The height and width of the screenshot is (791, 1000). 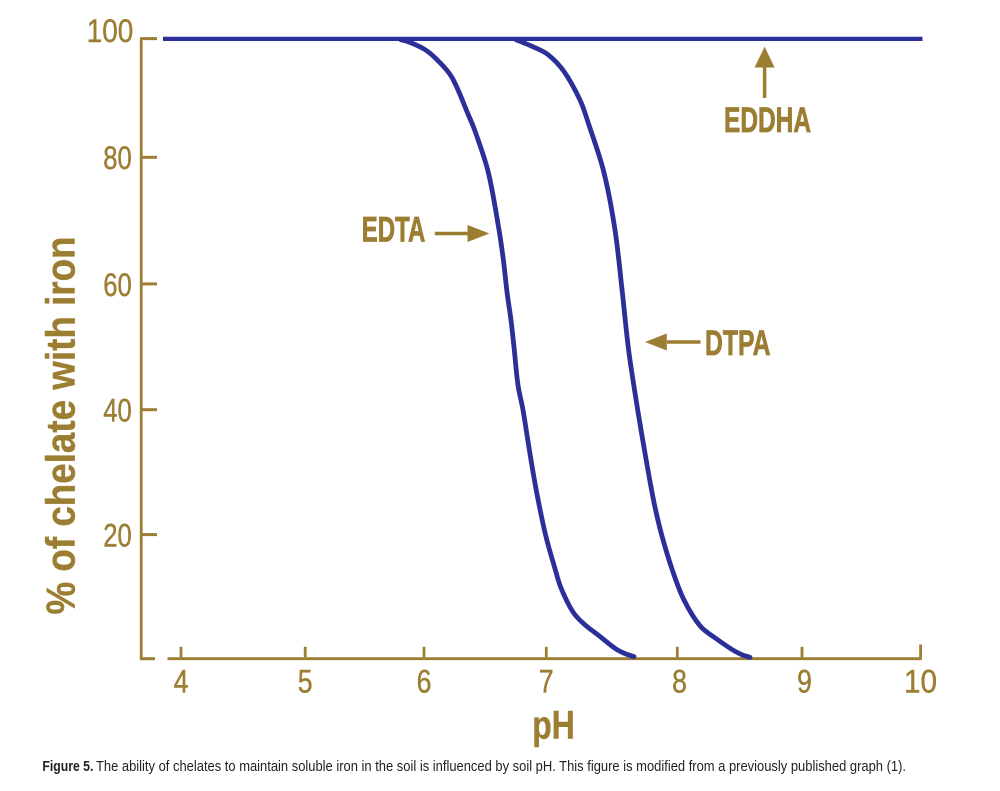 I want to click on svg-text: 60, so click(x=117, y=285).